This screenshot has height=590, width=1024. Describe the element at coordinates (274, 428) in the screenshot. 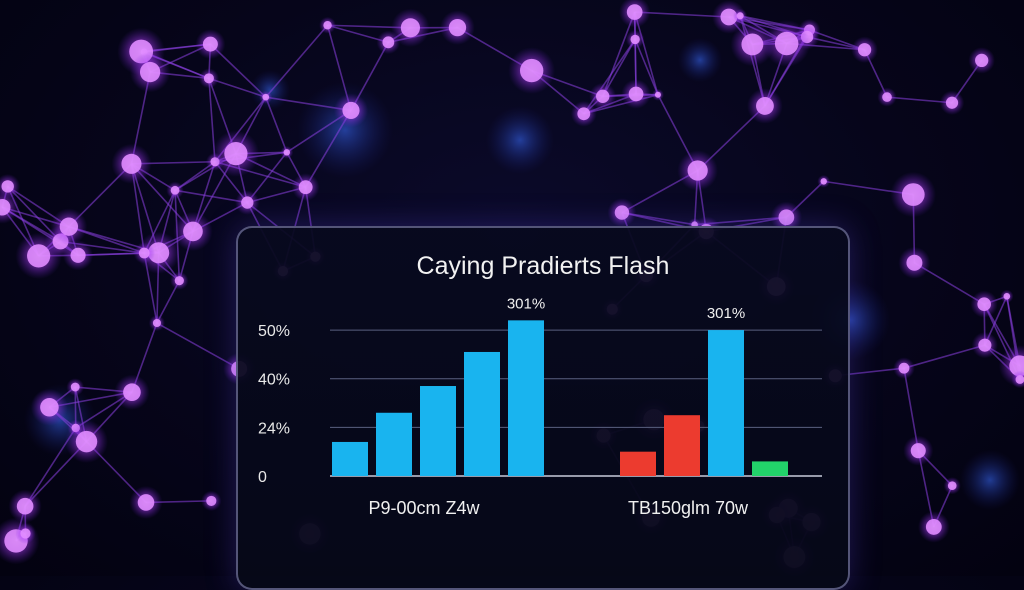

I see `y-tick-label: 24%` at that location.